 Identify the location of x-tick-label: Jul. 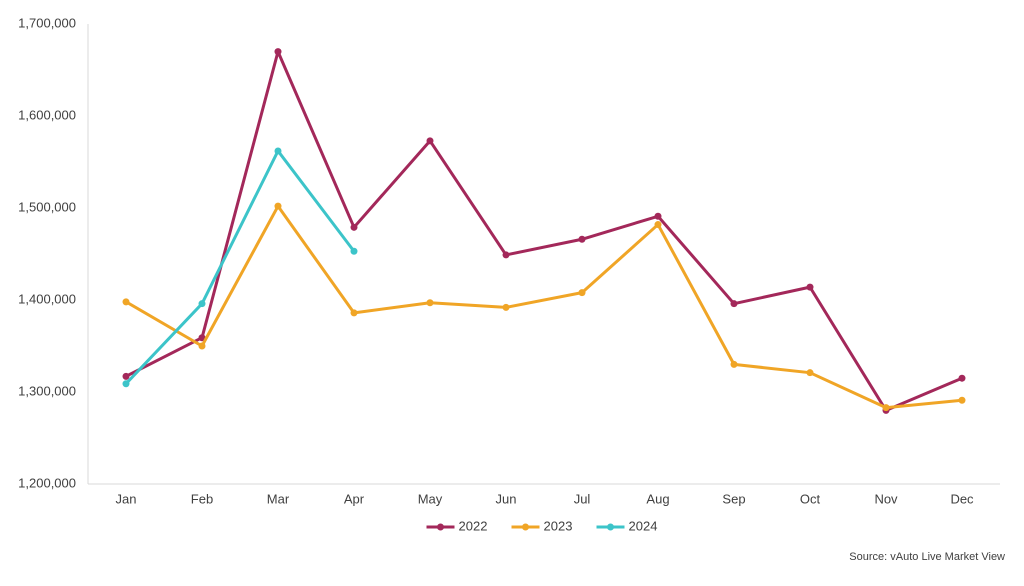
(582, 498).